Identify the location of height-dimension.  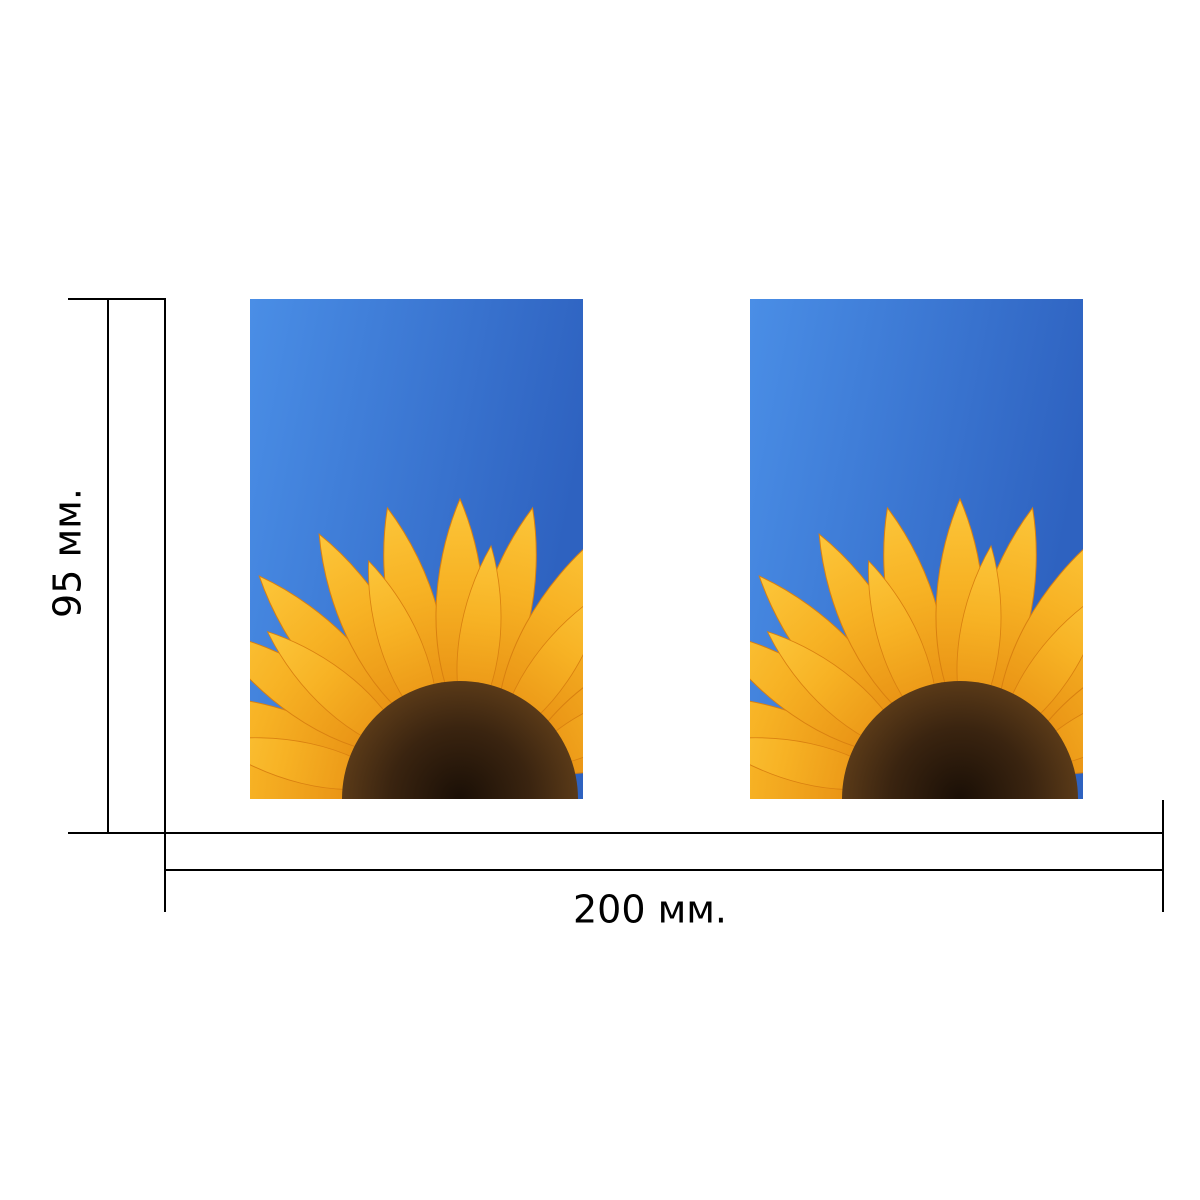
(117, 566).